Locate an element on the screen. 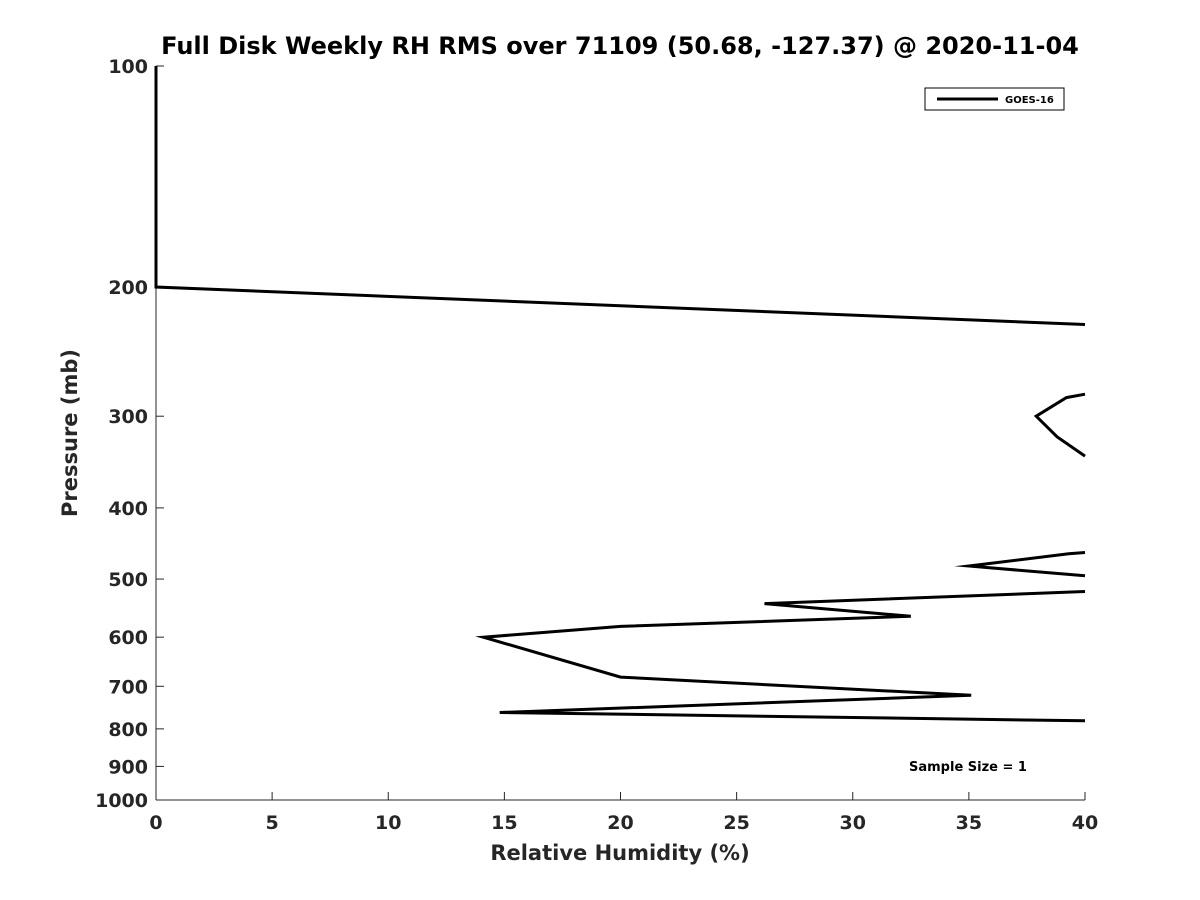 This screenshot has width=1200, height=900. legend: GOES-16 is located at coordinates (994, 99).